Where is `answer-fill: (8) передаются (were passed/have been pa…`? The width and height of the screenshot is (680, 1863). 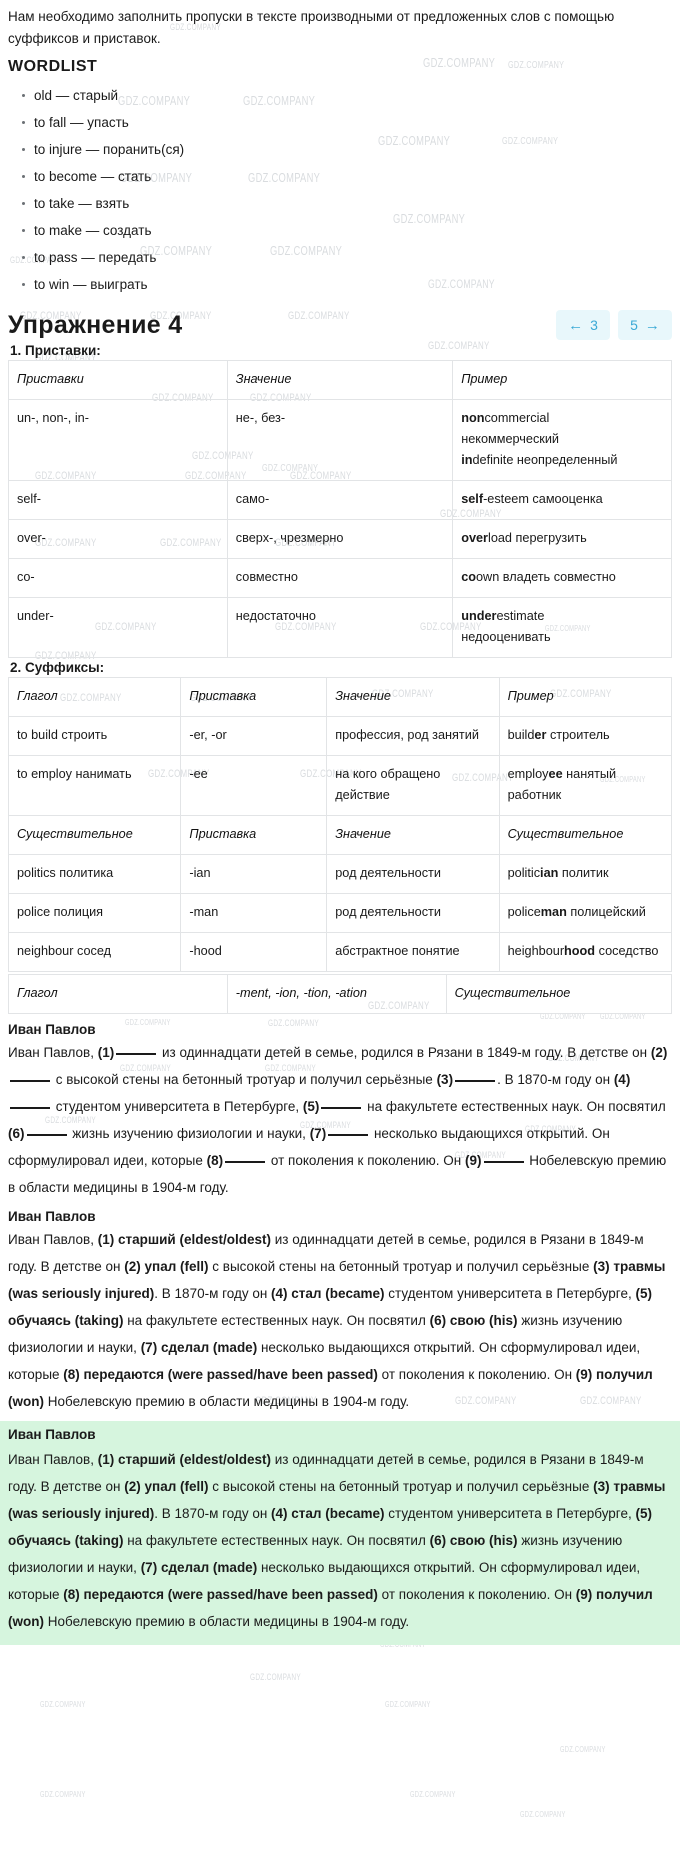
answer-fill: (8) передаются (were passed/have been pa… is located at coordinates (220, 1594).